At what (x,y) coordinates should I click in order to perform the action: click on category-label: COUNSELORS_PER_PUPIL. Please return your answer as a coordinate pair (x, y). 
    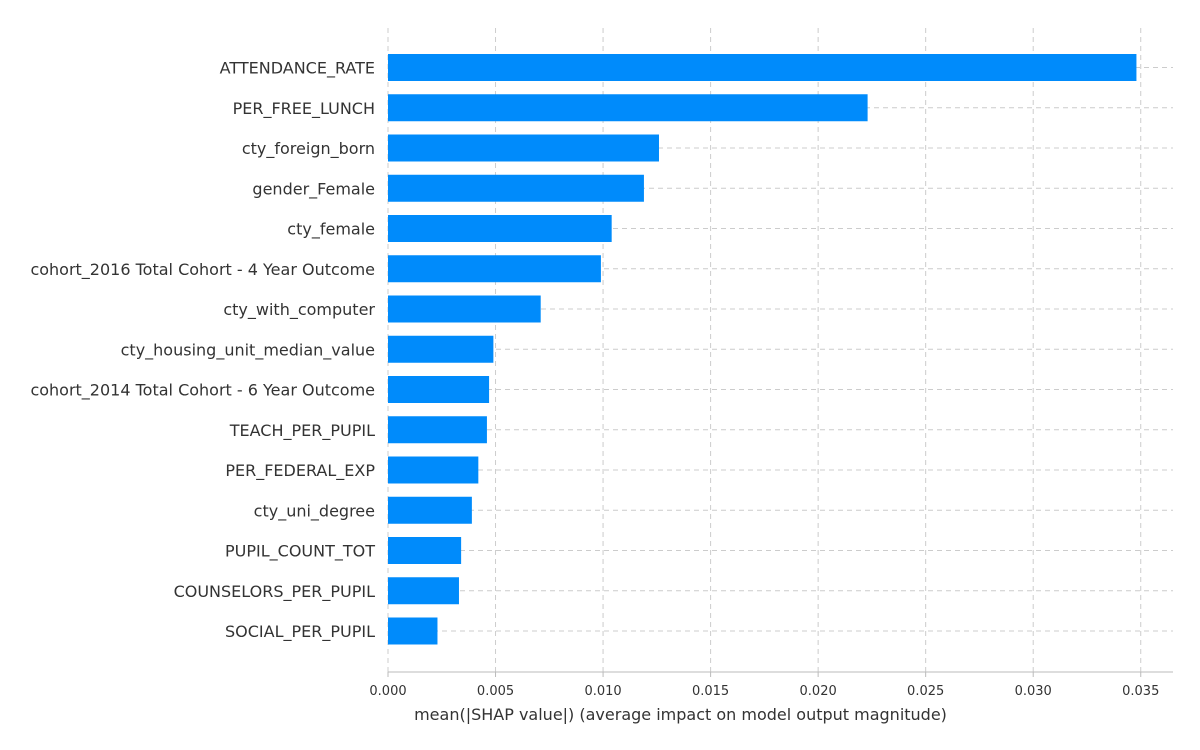
    Looking at the image, I should click on (275, 592).